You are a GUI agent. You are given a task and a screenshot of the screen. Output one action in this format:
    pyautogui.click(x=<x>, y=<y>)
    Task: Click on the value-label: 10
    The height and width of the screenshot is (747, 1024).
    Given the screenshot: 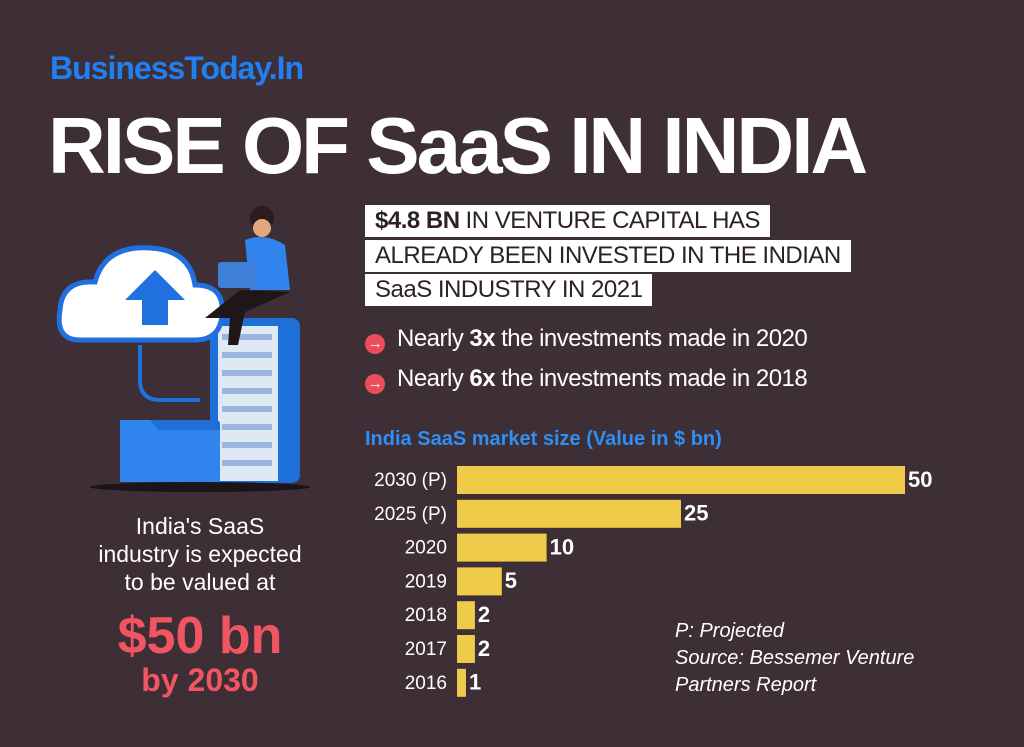 What is the action you would take?
    pyautogui.click(x=562, y=546)
    